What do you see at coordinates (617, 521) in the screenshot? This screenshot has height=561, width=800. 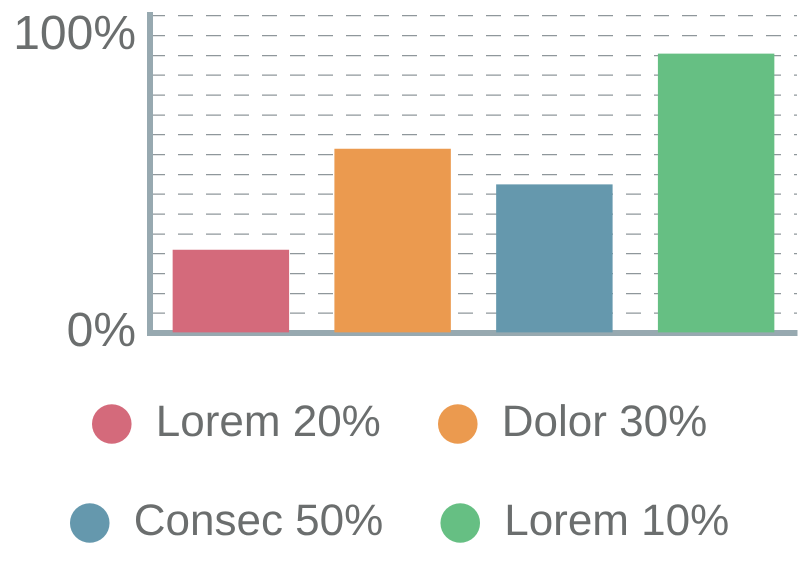 I see `legend-label: Lorem 10%` at bounding box center [617, 521].